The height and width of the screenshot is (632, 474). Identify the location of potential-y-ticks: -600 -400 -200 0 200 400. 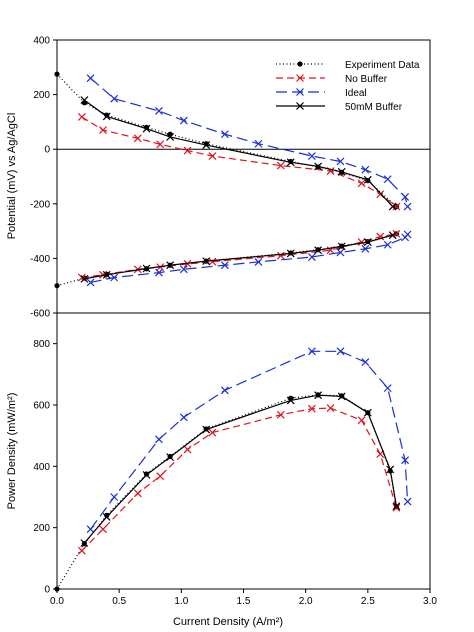
(43, 178).